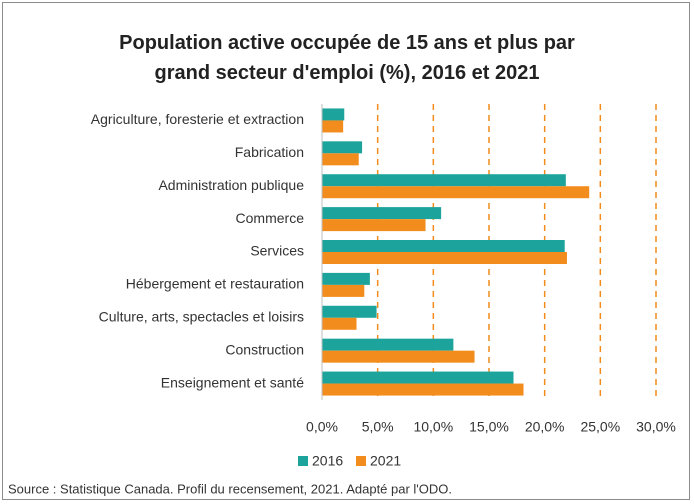 Image resolution: width=694 pixels, height=504 pixels. I want to click on y-tick-label: Construction, so click(264, 349).